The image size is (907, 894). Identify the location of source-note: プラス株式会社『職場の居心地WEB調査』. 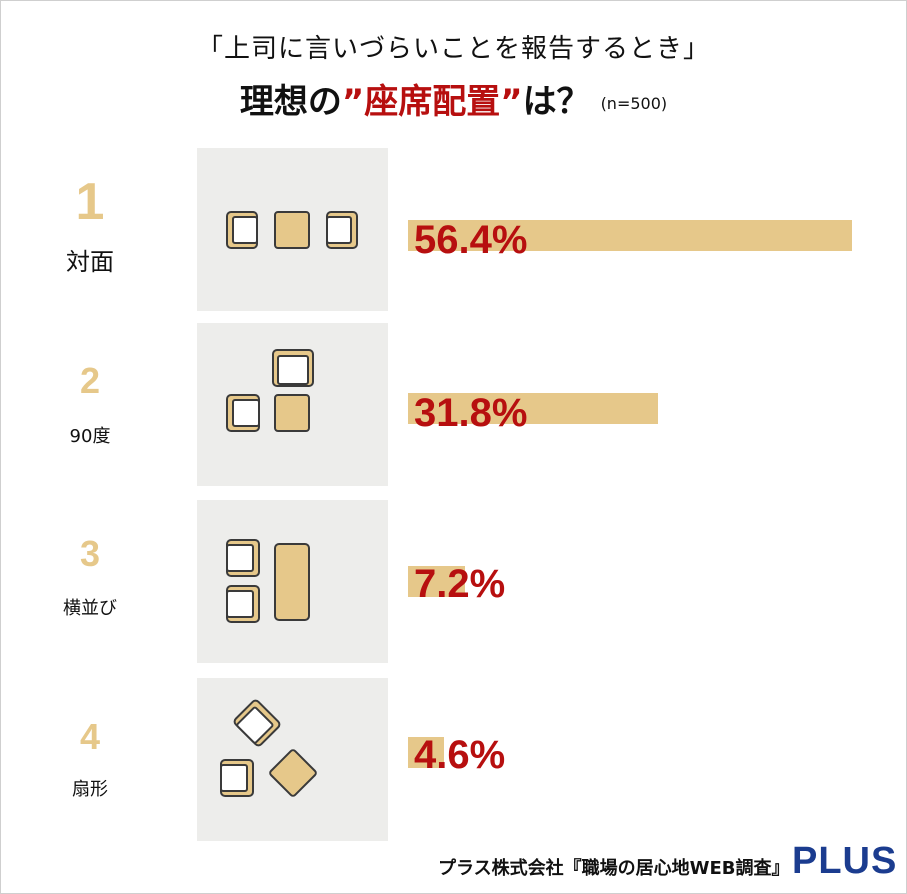
(614, 868).